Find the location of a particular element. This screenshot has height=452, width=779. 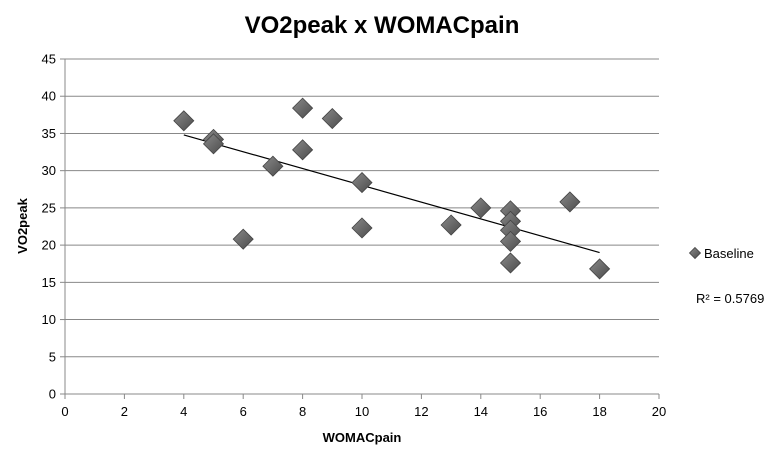

x-tick-label: 10 is located at coordinates (362, 411).